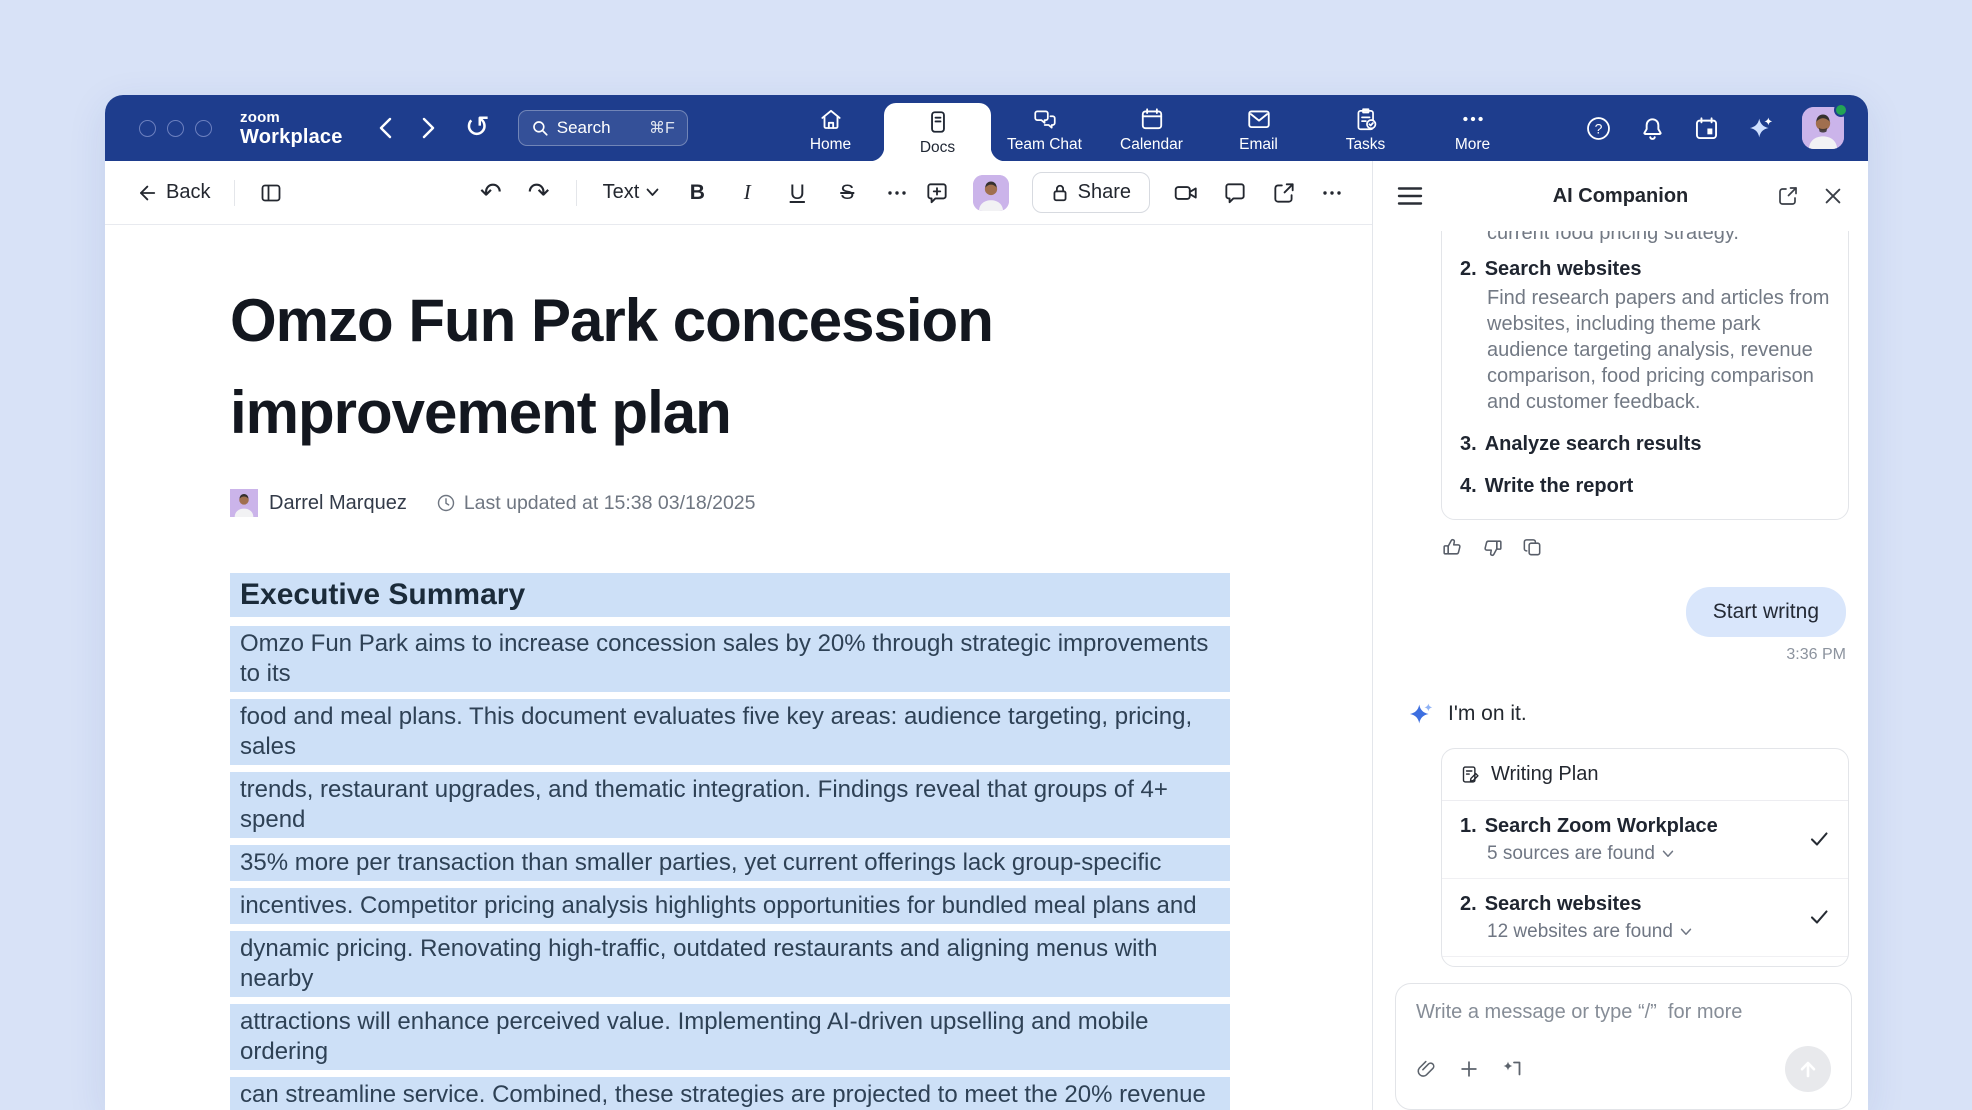 Image resolution: width=1972 pixels, height=1110 pixels. I want to click on user-message-bubble: Start writng, so click(1765, 612).